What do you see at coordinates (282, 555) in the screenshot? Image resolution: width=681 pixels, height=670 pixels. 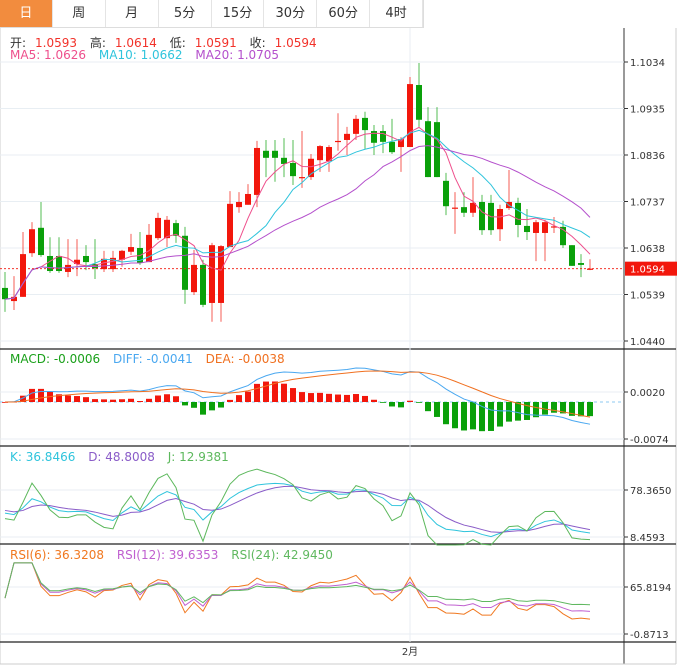 I see `rsi24-value: RSI(24): 42.9450` at bounding box center [282, 555].